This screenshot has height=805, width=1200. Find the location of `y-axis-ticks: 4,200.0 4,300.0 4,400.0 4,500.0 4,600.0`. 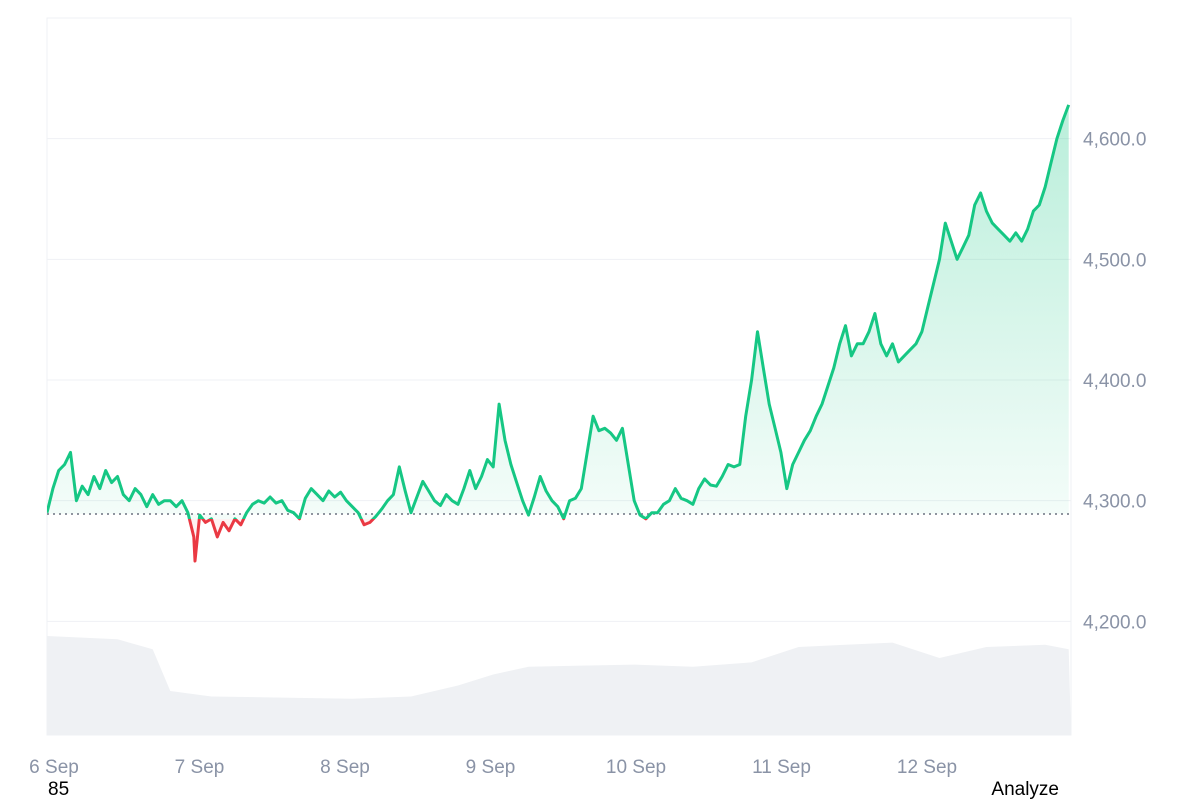

y-axis-ticks: 4,200.0 4,300.0 4,400.0 4,500.0 4,600.0 is located at coordinates (1114, 382).